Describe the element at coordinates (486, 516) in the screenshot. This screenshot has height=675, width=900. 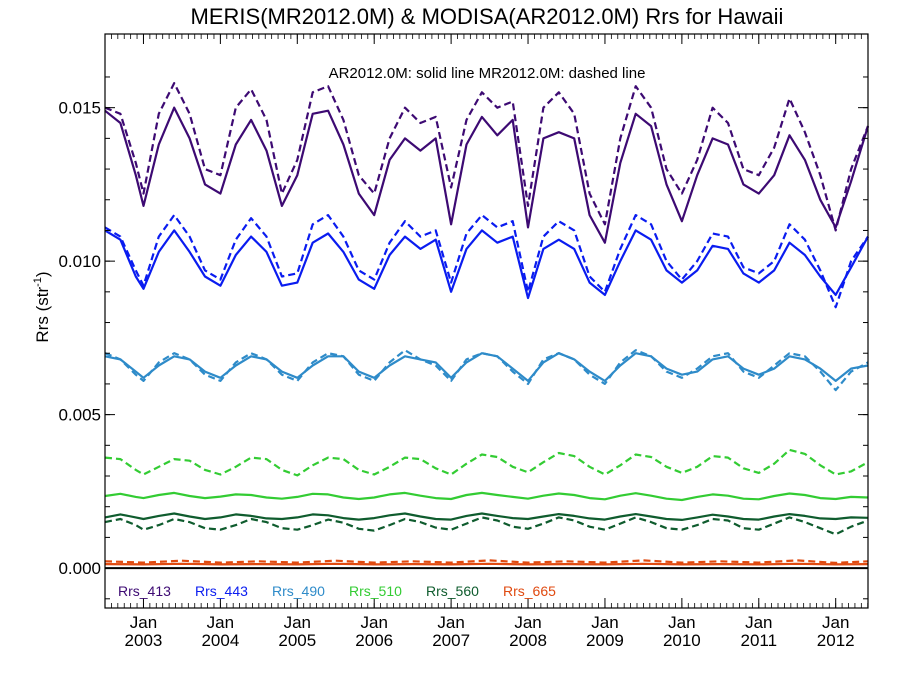
I see `series-line-rrs-560-solid` at that location.